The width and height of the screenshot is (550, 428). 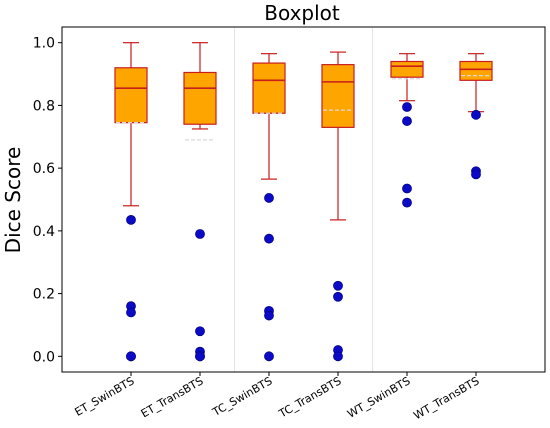 I want to click on box-tc-transbts, so click(x=338, y=96).